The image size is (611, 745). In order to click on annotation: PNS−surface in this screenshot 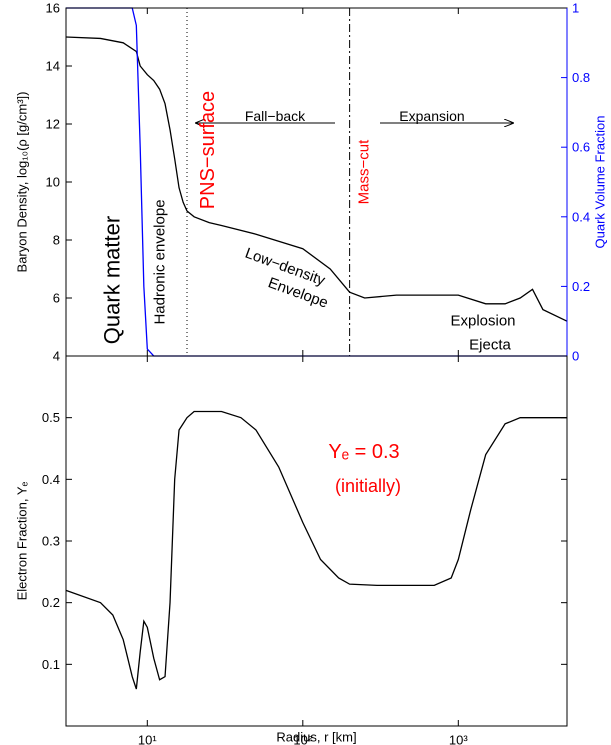, I will do `click(208, 150)`.